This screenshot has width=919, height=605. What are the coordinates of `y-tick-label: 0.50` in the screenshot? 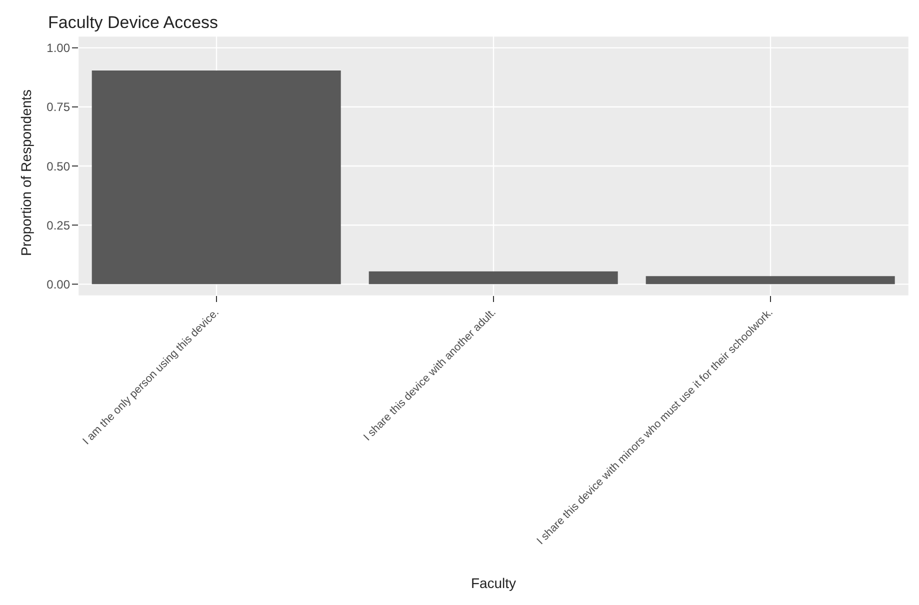 It's located at (58, 166).